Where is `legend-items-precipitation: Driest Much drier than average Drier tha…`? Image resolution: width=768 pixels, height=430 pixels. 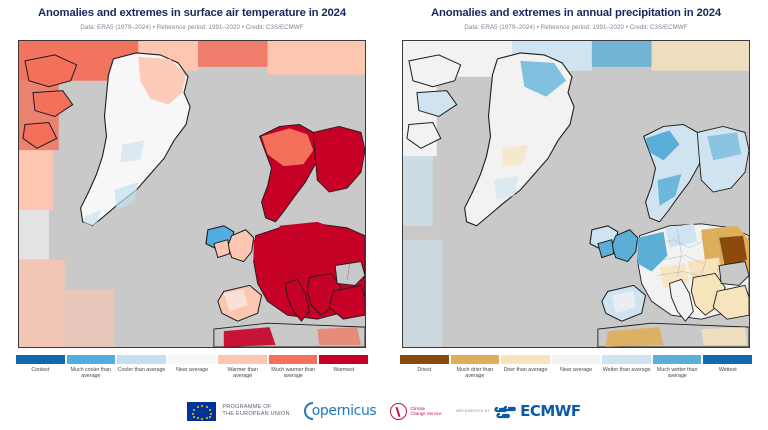
legend-items-precipitation: Driest Much drier than average Drier tha… is located at coordinates (576, 367).